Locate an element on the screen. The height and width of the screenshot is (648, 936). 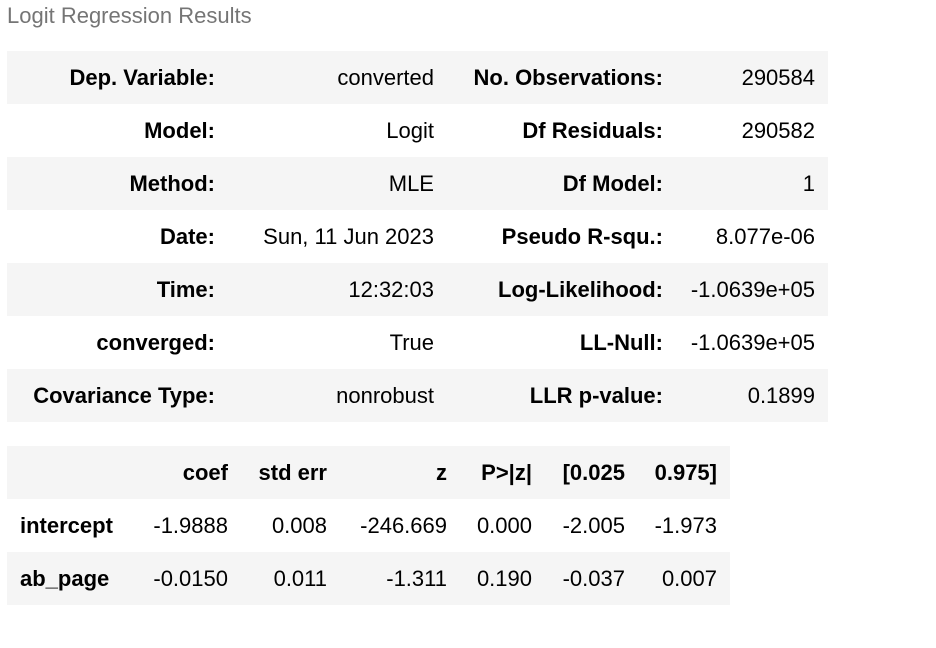
summary-row-converged: converged: True LL-Null: -1.0639e+05 is located at coordinates (417, 342).